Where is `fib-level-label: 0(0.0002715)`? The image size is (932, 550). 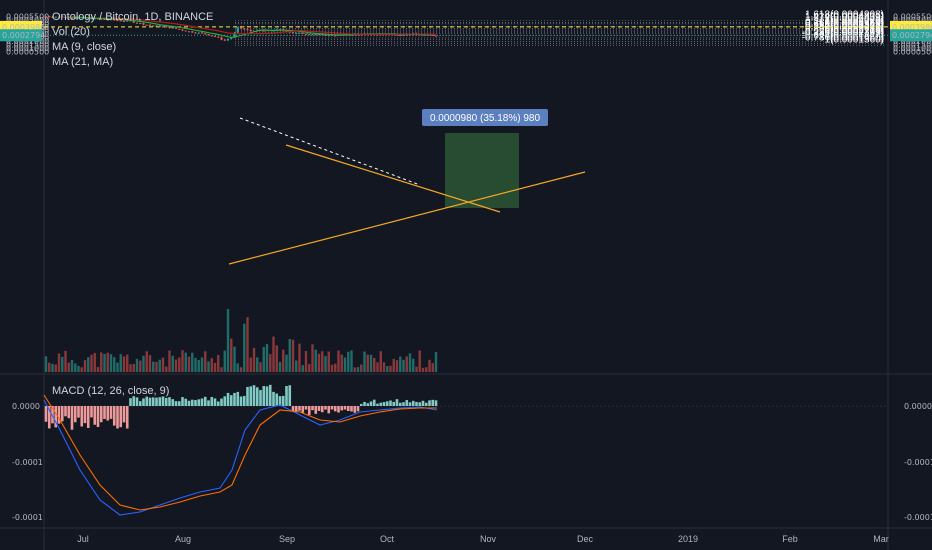
fib-level-label: 0(0.0002715) is located at coordinates (855, 30).